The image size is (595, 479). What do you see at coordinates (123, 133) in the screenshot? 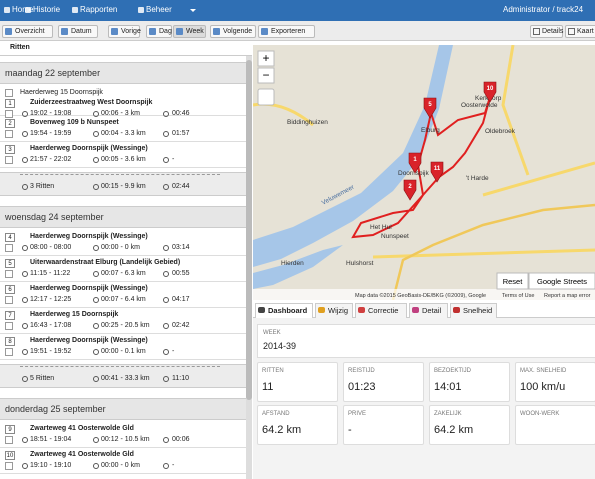
I see `trip-duration: 00:04 - 3.3 km` at bounding box center [123, 133].